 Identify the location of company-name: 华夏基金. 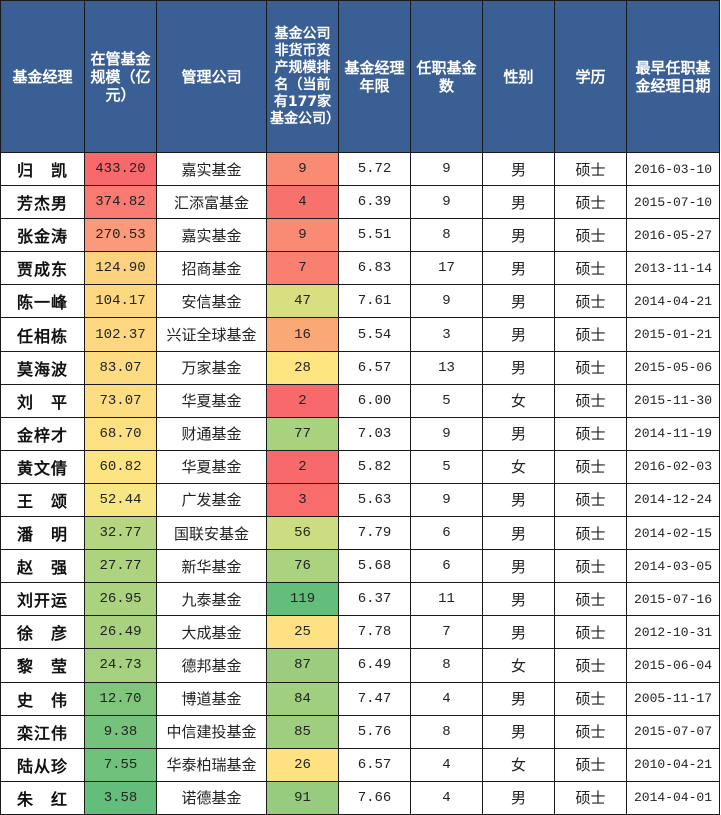
(211, 400).